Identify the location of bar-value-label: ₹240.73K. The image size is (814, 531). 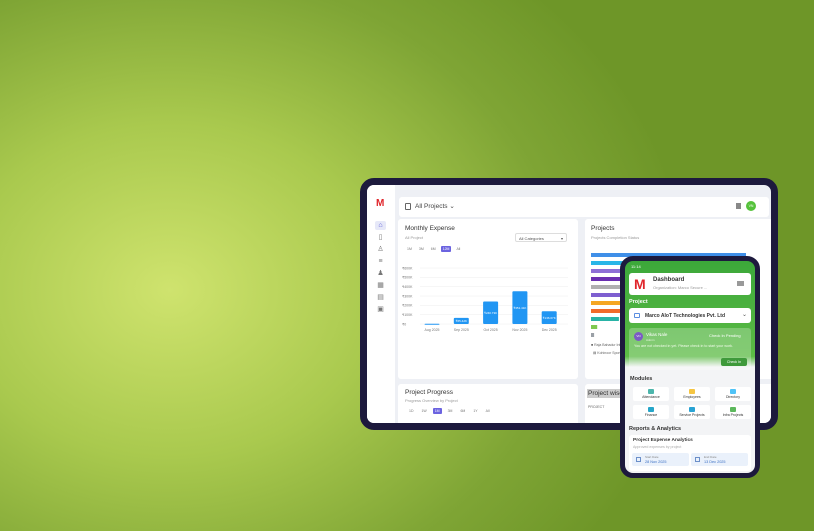
(490, 313).